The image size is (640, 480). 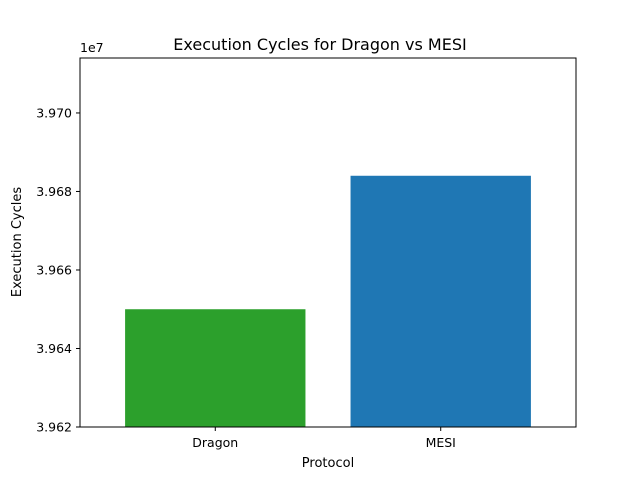 What do you see at coordinates (440, 301) in the screenshot?
I see `bar-mesi` at bounding box center [440, 301].